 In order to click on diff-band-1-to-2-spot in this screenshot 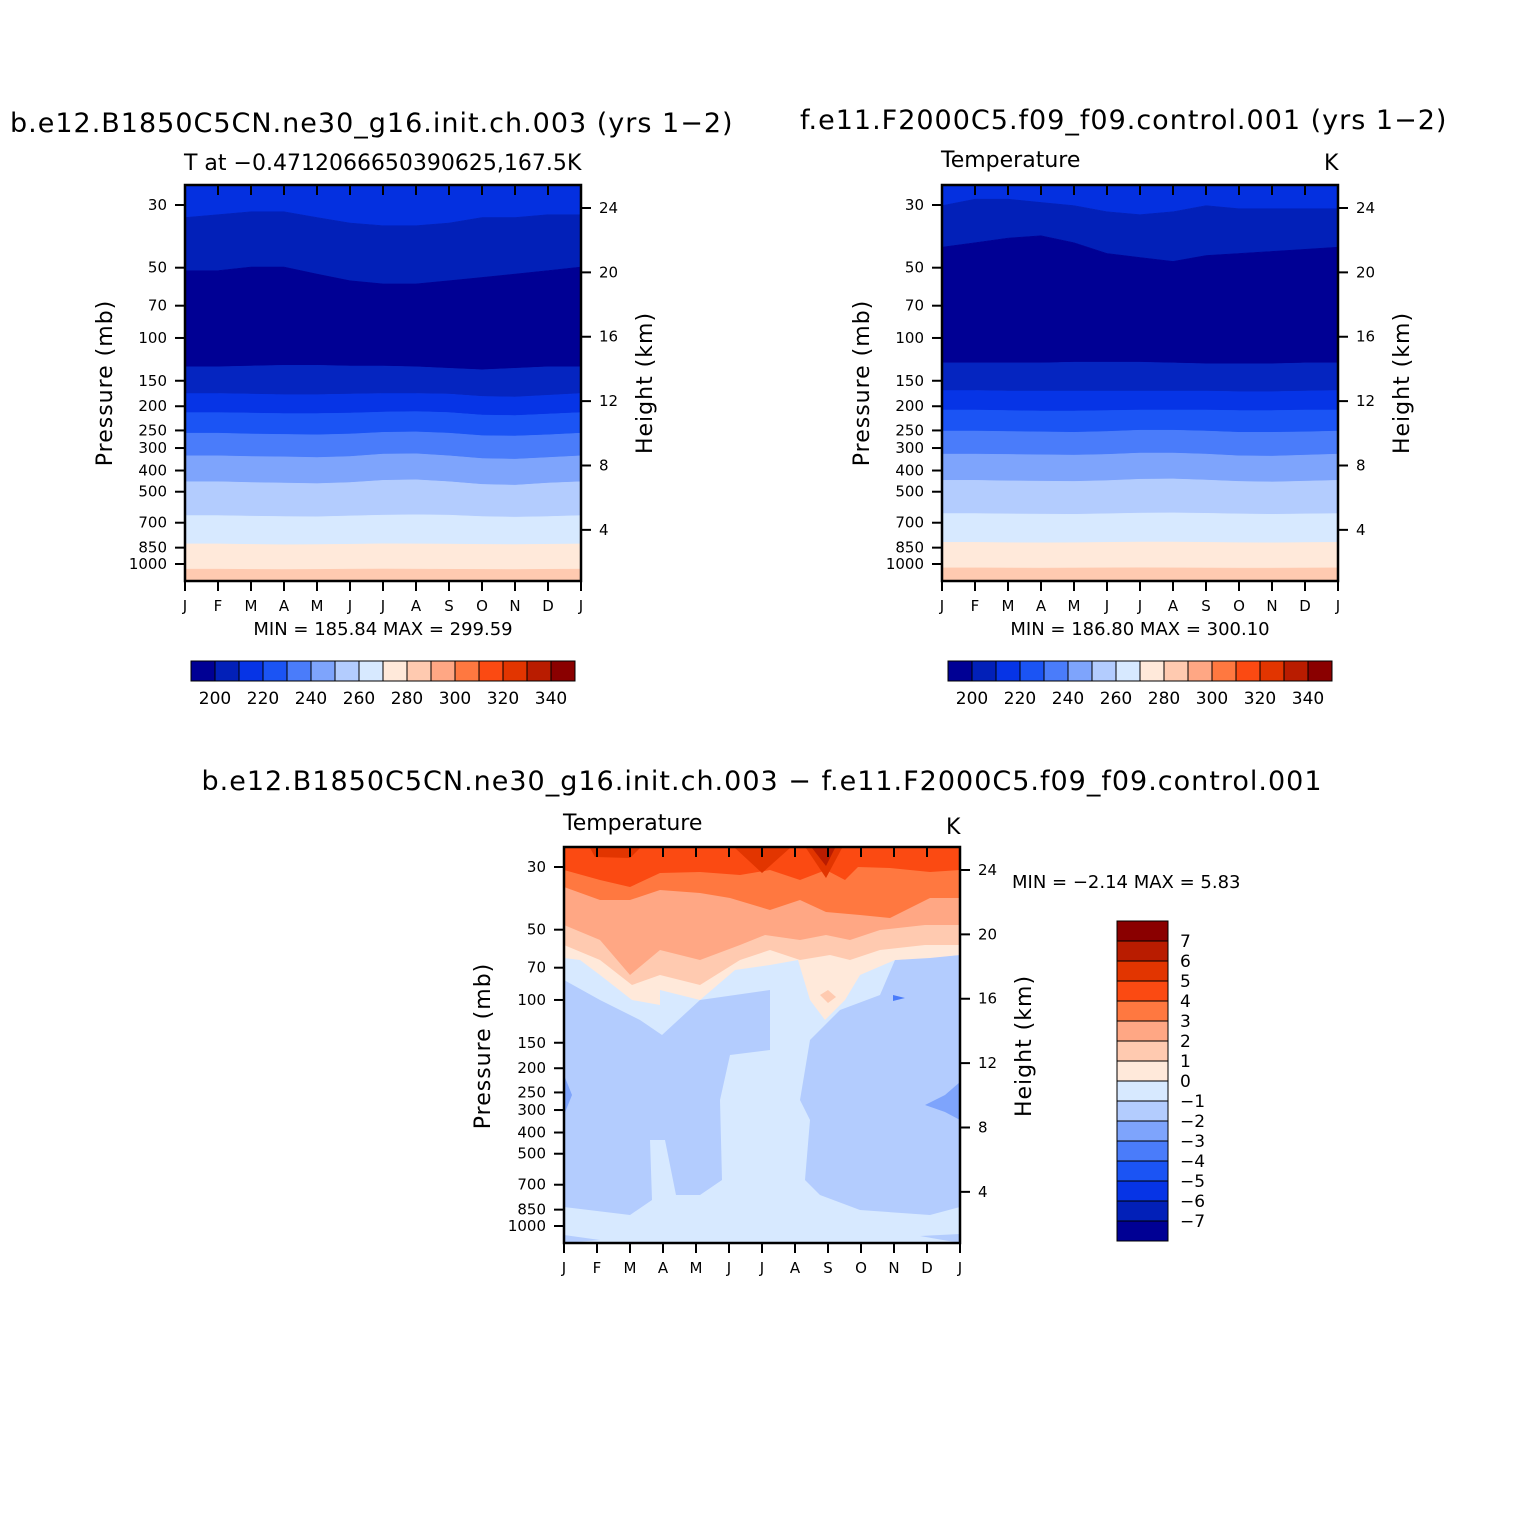, I will do `click(828, 996)`.